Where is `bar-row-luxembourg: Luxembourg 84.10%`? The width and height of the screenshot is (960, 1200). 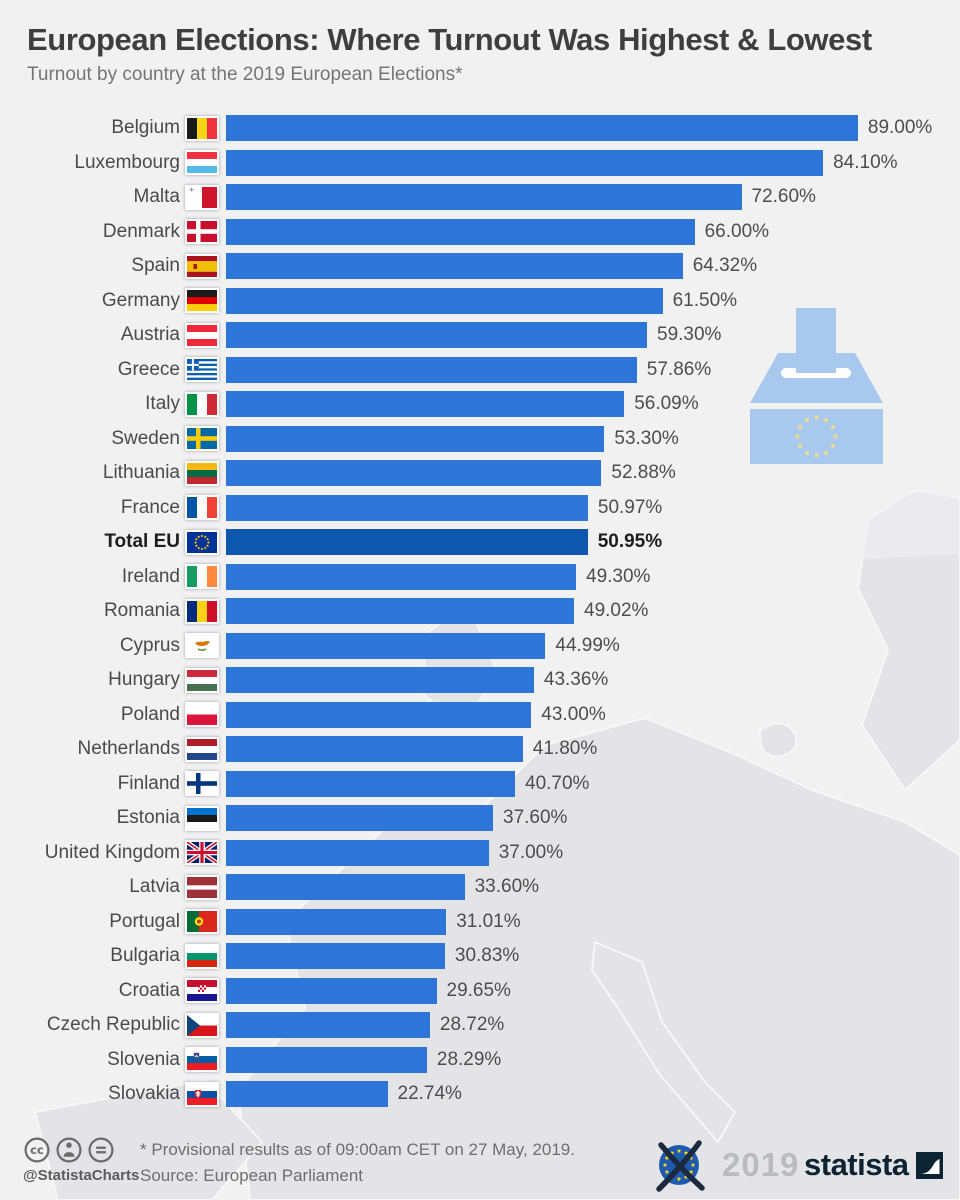
bar-row-luxembourg: Luxembourg 84.10% is located at coordinates (480, 163).